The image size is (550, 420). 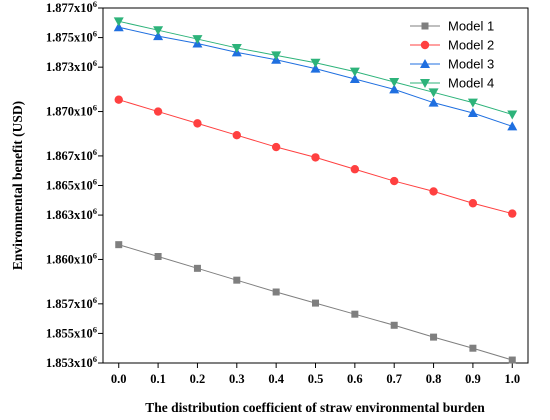 What do you see at coordinates (71, 258) in the screenshot?
I see `y-tick-label: 1.860x10⁶` at bounding box center [71, 258].